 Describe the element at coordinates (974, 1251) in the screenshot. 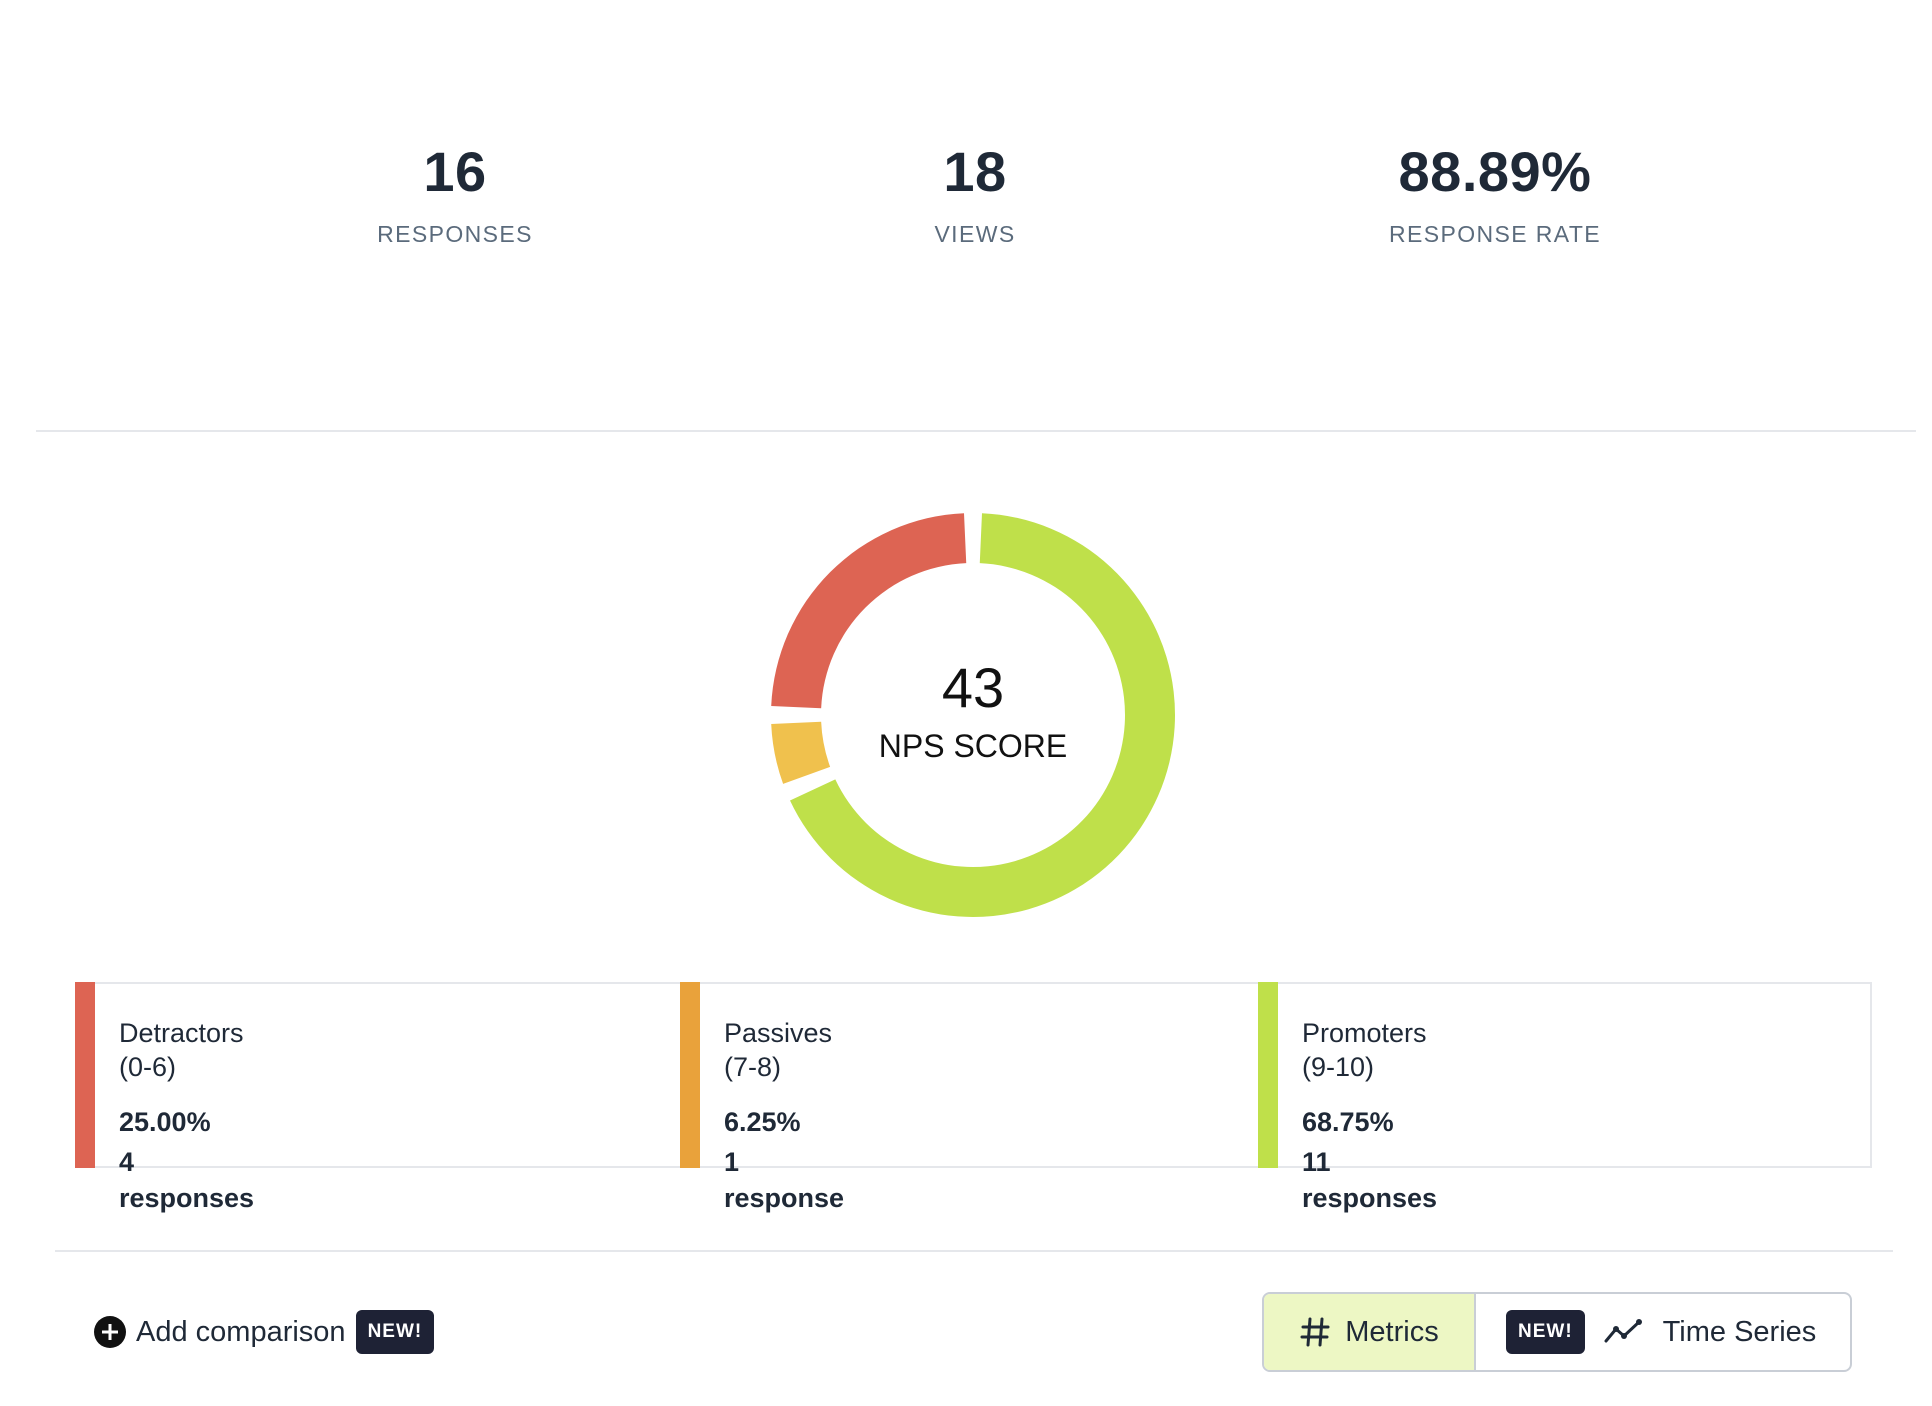

I see `section-divider-bottom` at that location.